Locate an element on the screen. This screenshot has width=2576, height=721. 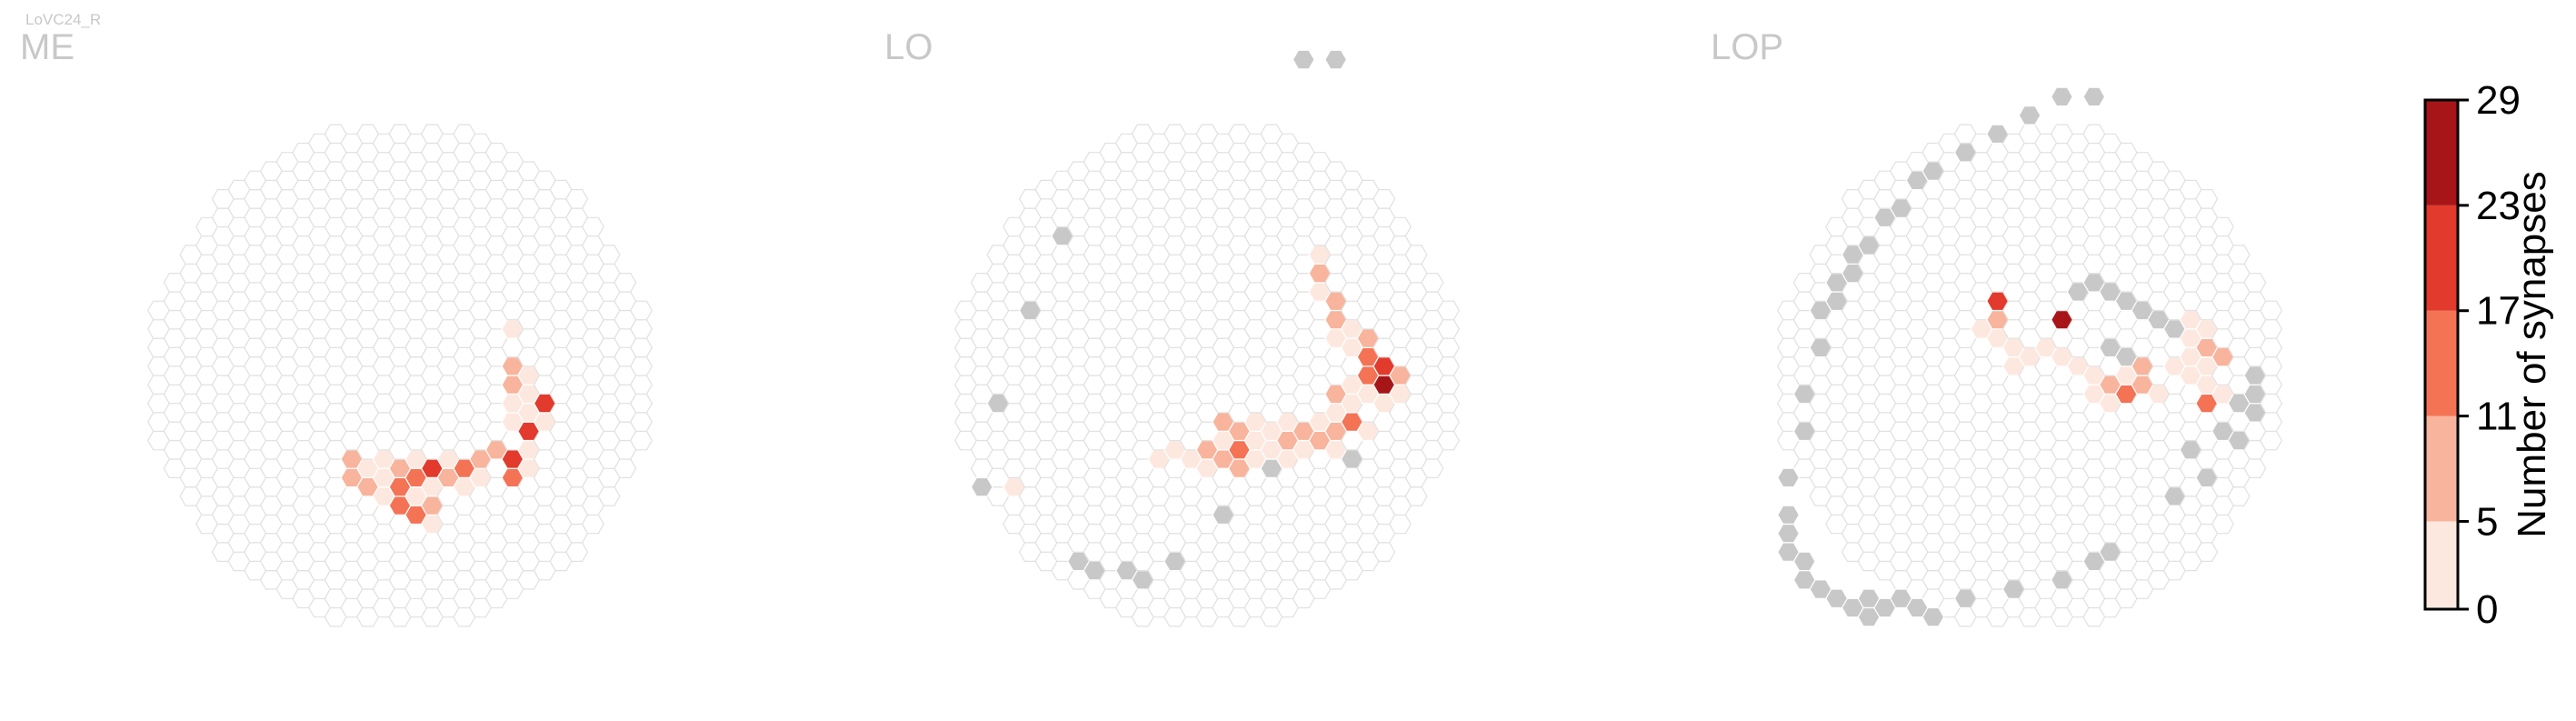
figure-id-label: LoVC24_R is located at coordinates (63, 19).